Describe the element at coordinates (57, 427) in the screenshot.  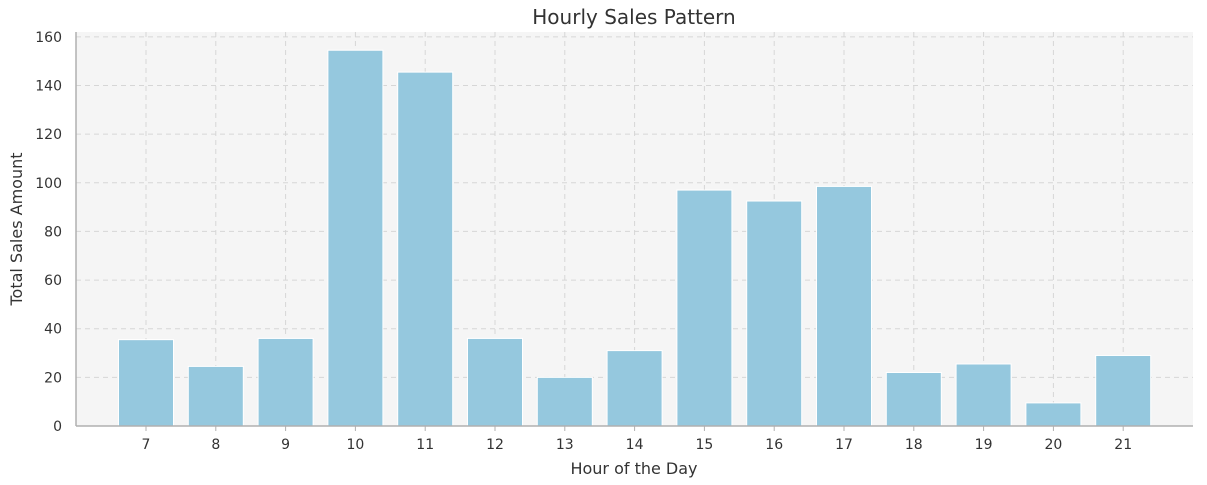
I see `y-tick-label: 0` at that location.